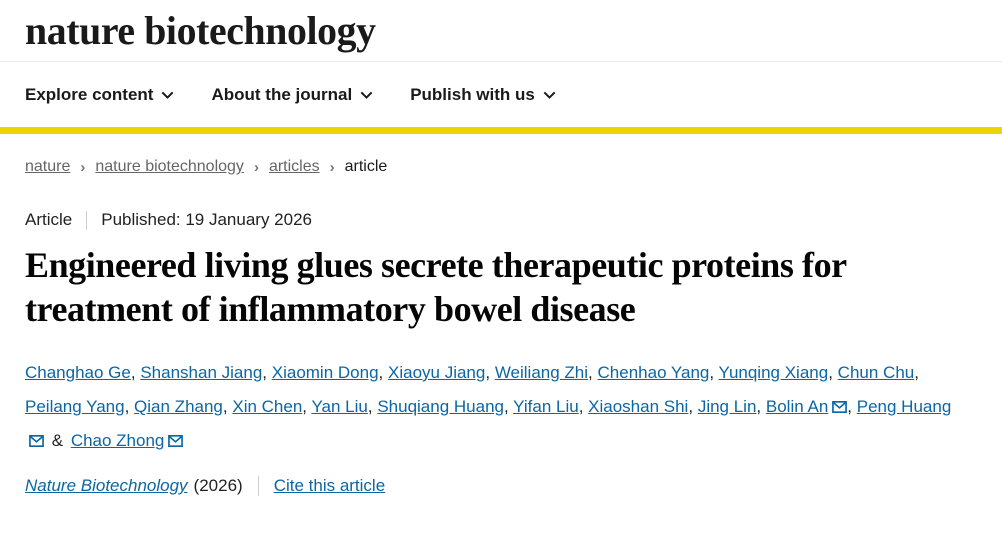  Describe the element at coordinates (178, 406) in the screenshot. I see `author-link: Qian Zhang` at that location.